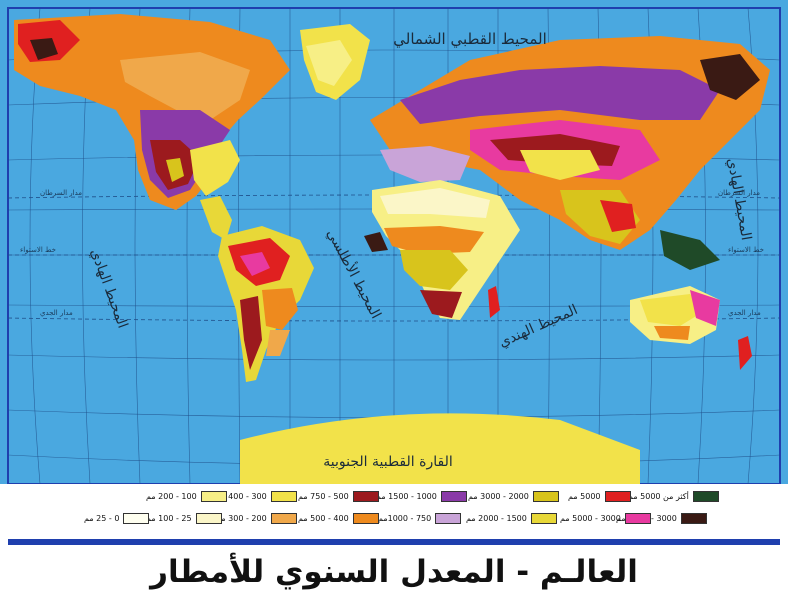 Image resolution: width=788 pixels, height=600 pixels. Describe the element at coordinates (338, 518) in the screenshot. I see `legend-item: 400 - 500 مم` at that location.